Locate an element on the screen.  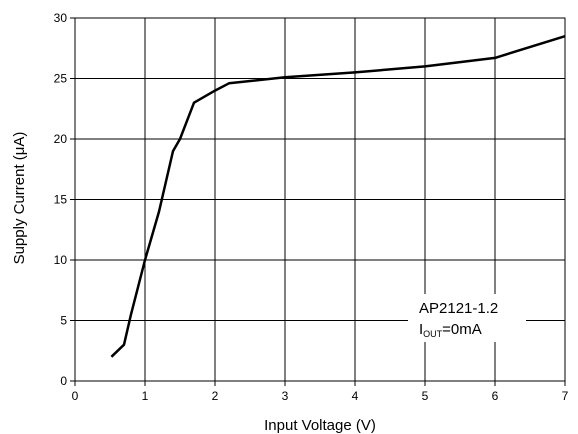
x-tick-label: 1 is located at coordinates (145, 396).